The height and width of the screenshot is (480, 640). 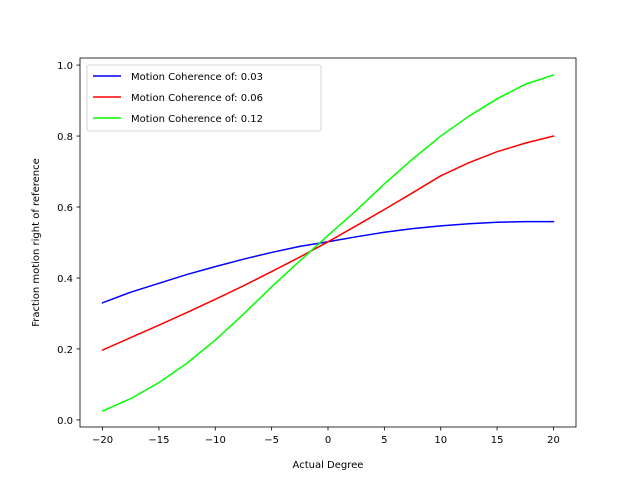 What do you see at coordinates (65, 208) in the screenshot?
I see `y-tick-label: 0.6` at bounding box center [65, 208].